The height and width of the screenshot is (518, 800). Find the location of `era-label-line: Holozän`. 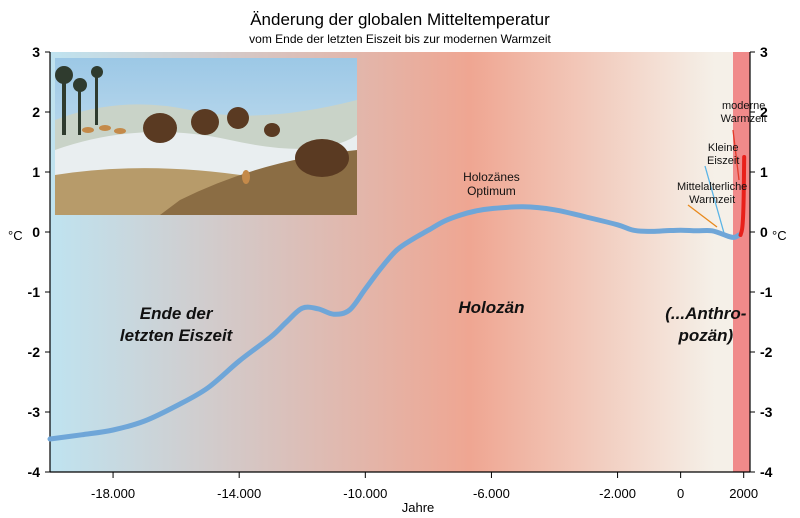

era-label-line: Holozän is located at coordinates (491, 307).